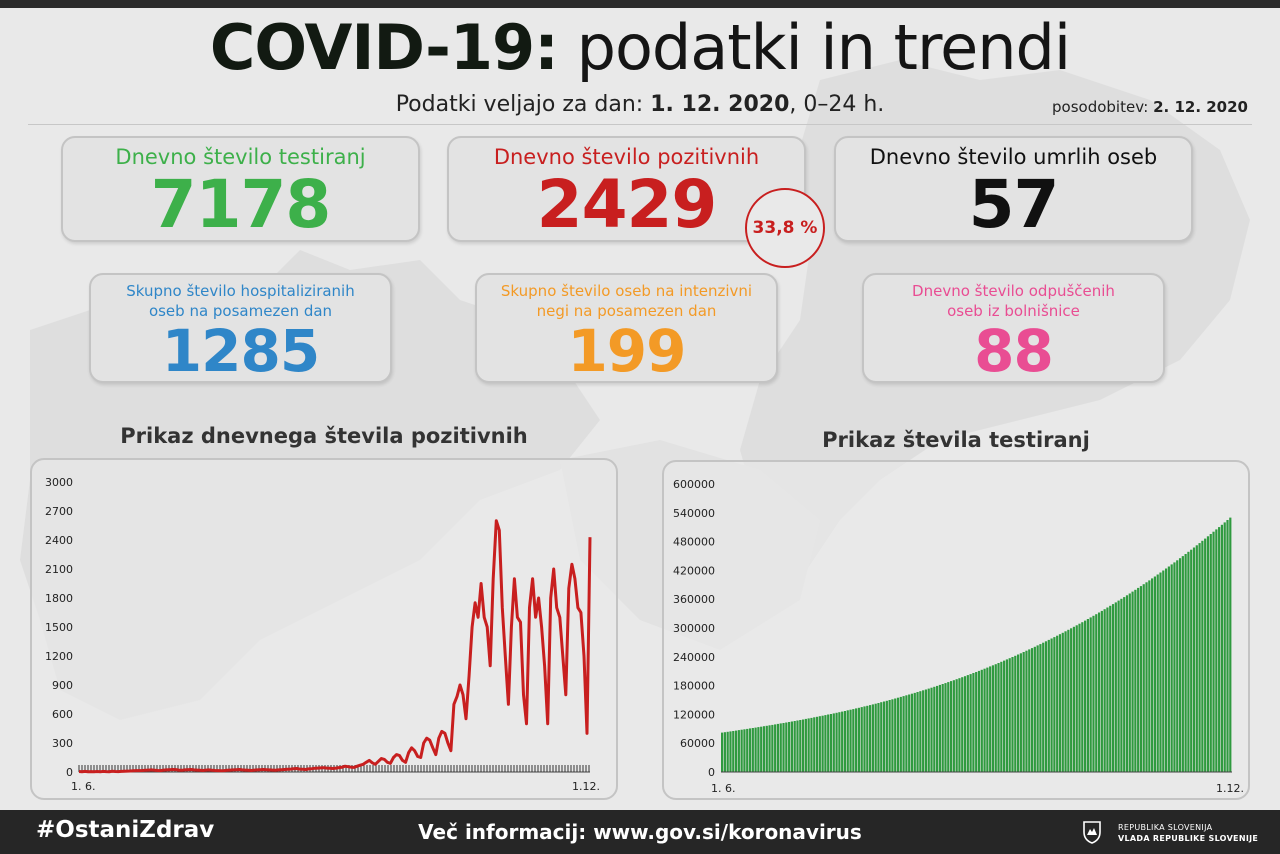 The width and height of the screenshot is (1280, 854). Describe the element at coordinates (59, 627) in the screenshot. I see `y-tick-label: 1500` at that location.